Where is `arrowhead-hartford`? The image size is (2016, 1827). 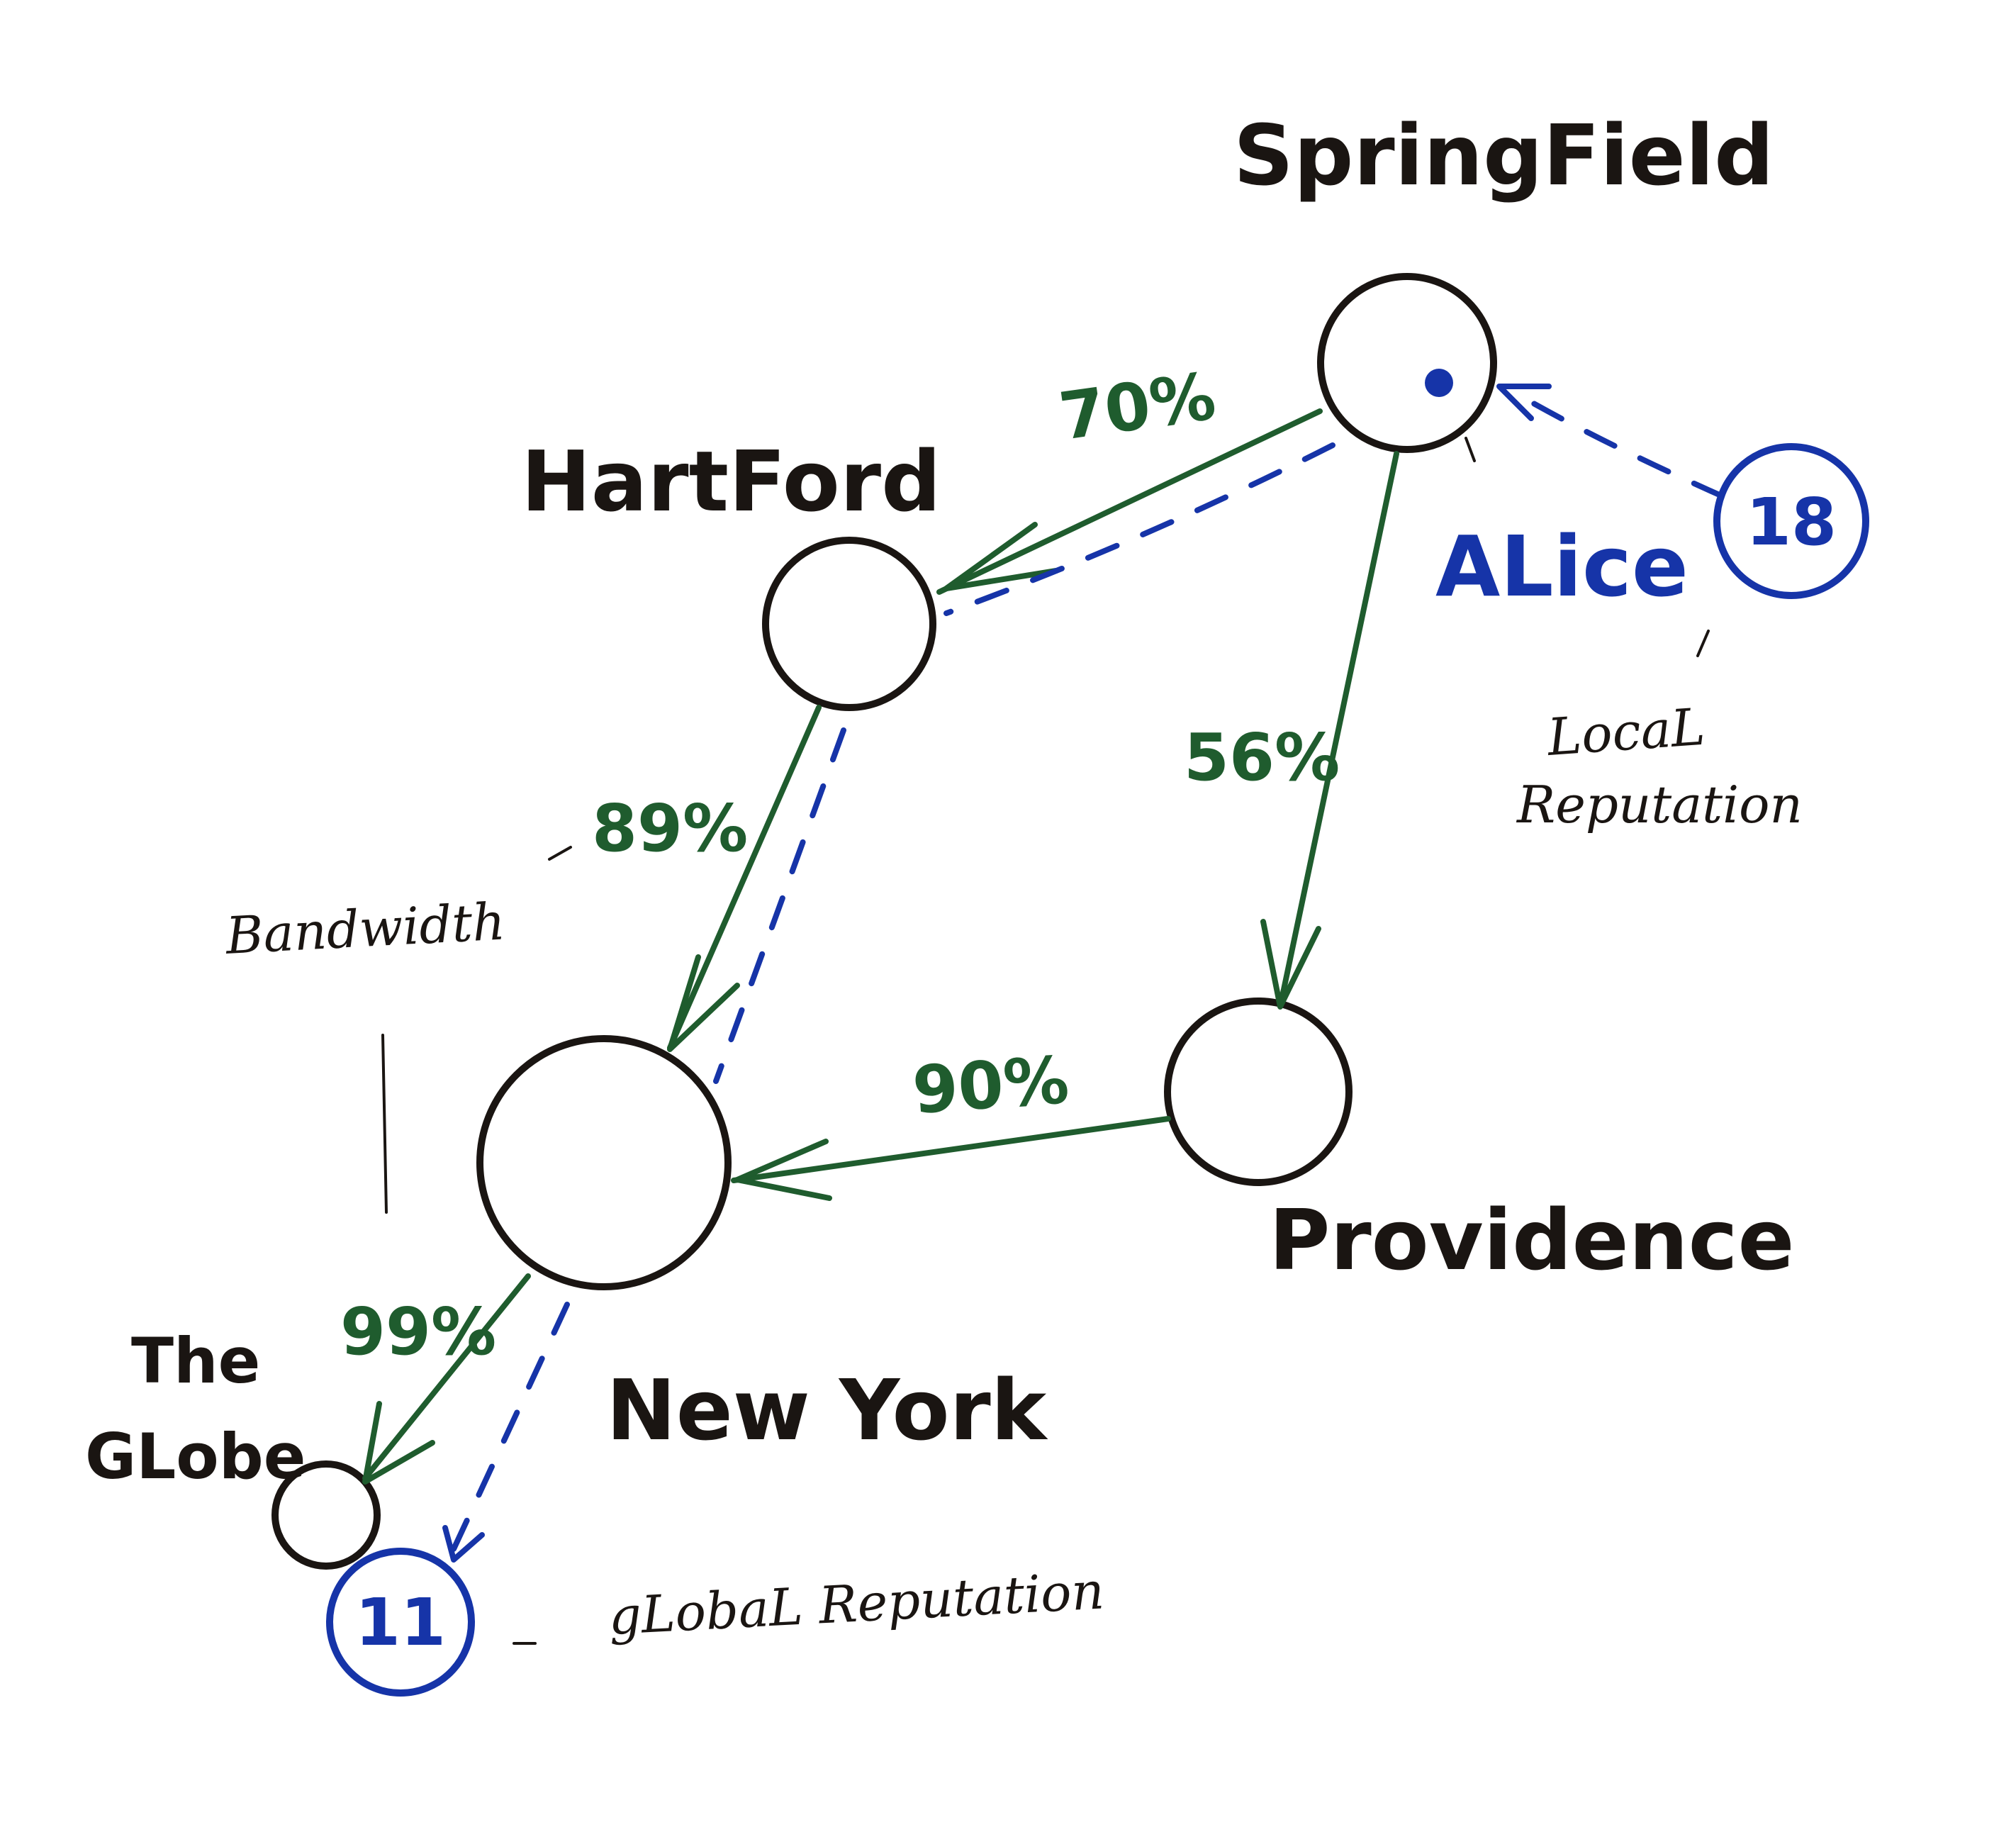 arrowhead-hartford is located at coordinates (1001, 556).